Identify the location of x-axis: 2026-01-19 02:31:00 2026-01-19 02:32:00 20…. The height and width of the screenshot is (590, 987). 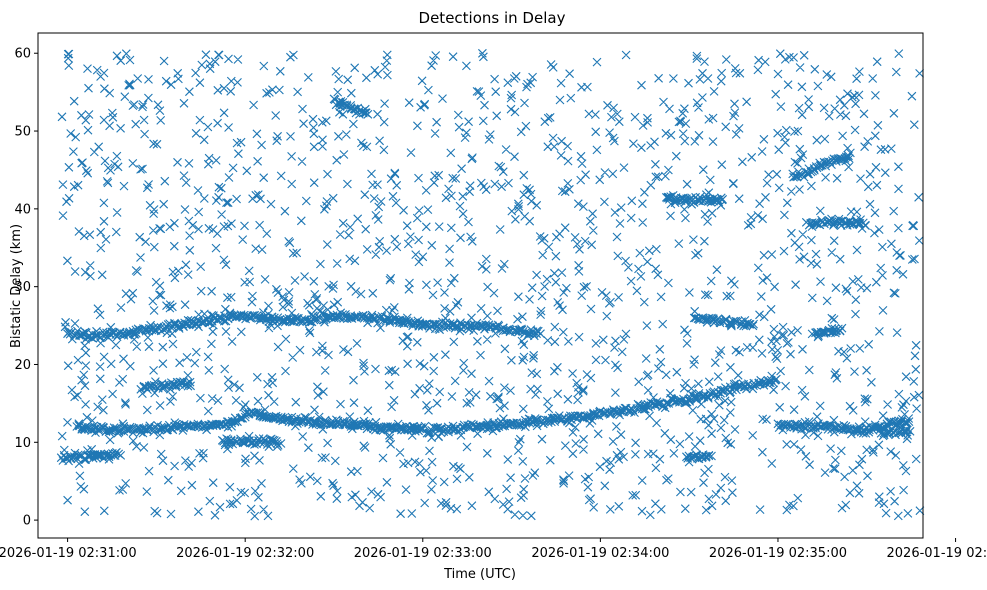
(493, 549).